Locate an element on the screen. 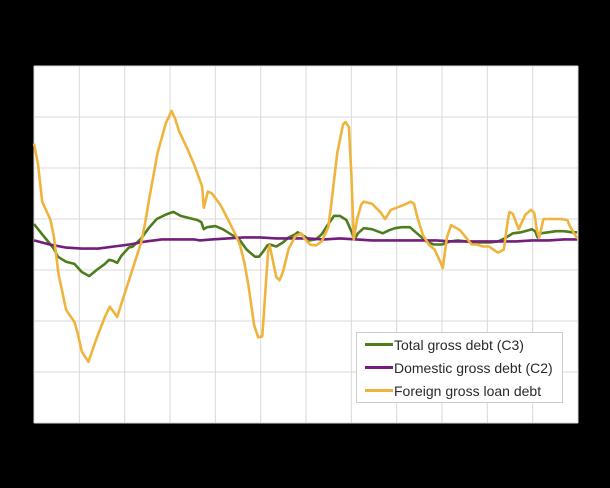 The image size is (610, 488). legend-label-total-c3: Total gross debt (C3) is located at coordinates (459, 344).